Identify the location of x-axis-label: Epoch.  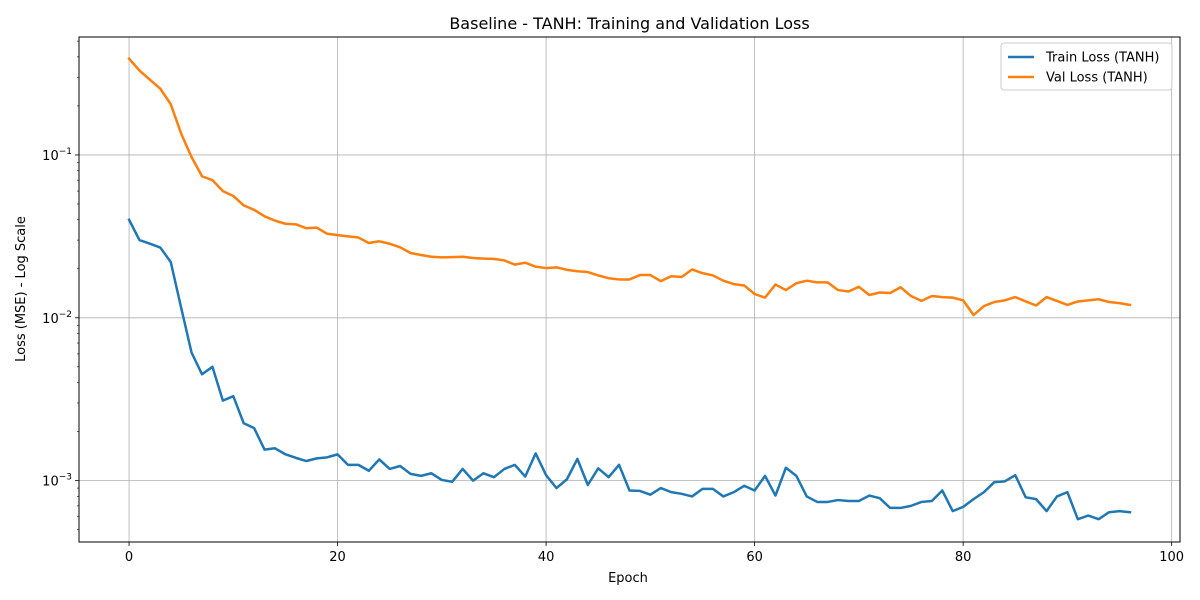
(628, 578).